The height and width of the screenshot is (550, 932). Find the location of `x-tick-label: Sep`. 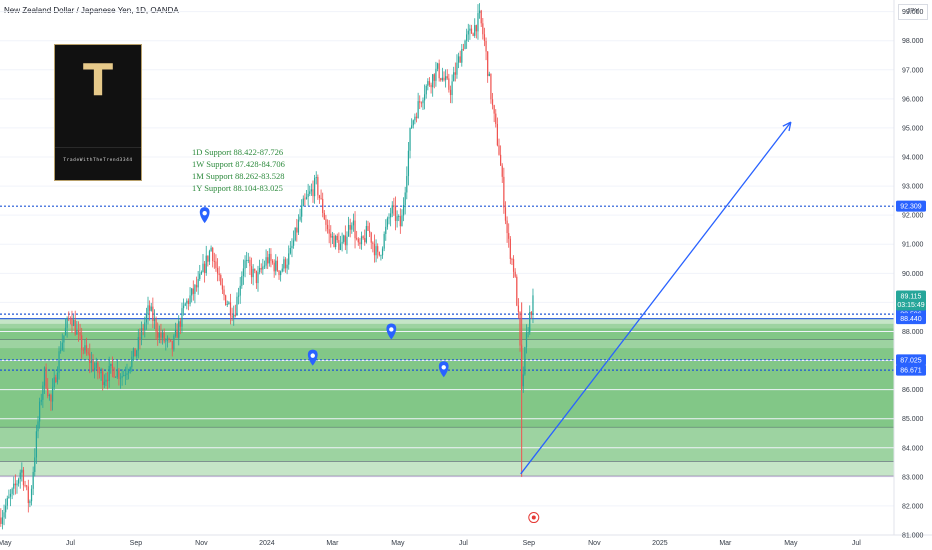

x-tick-label: Sep is located at coordinates (529, 543).